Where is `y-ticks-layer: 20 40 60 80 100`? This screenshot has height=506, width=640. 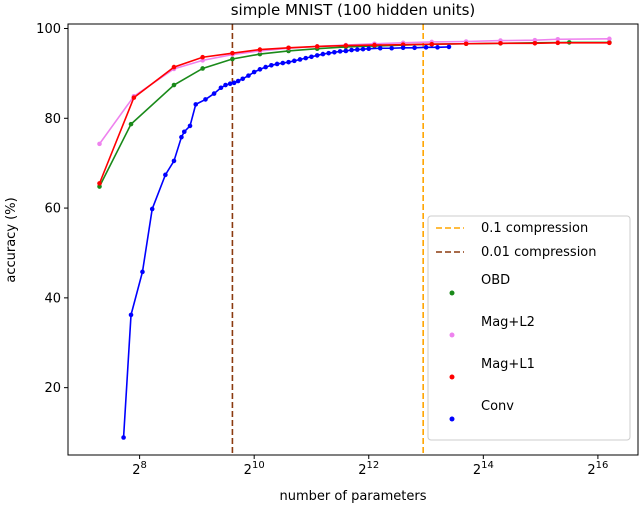 y-ticks-layer: 20 40 60 80 100 is located at coordinates (52, 209).